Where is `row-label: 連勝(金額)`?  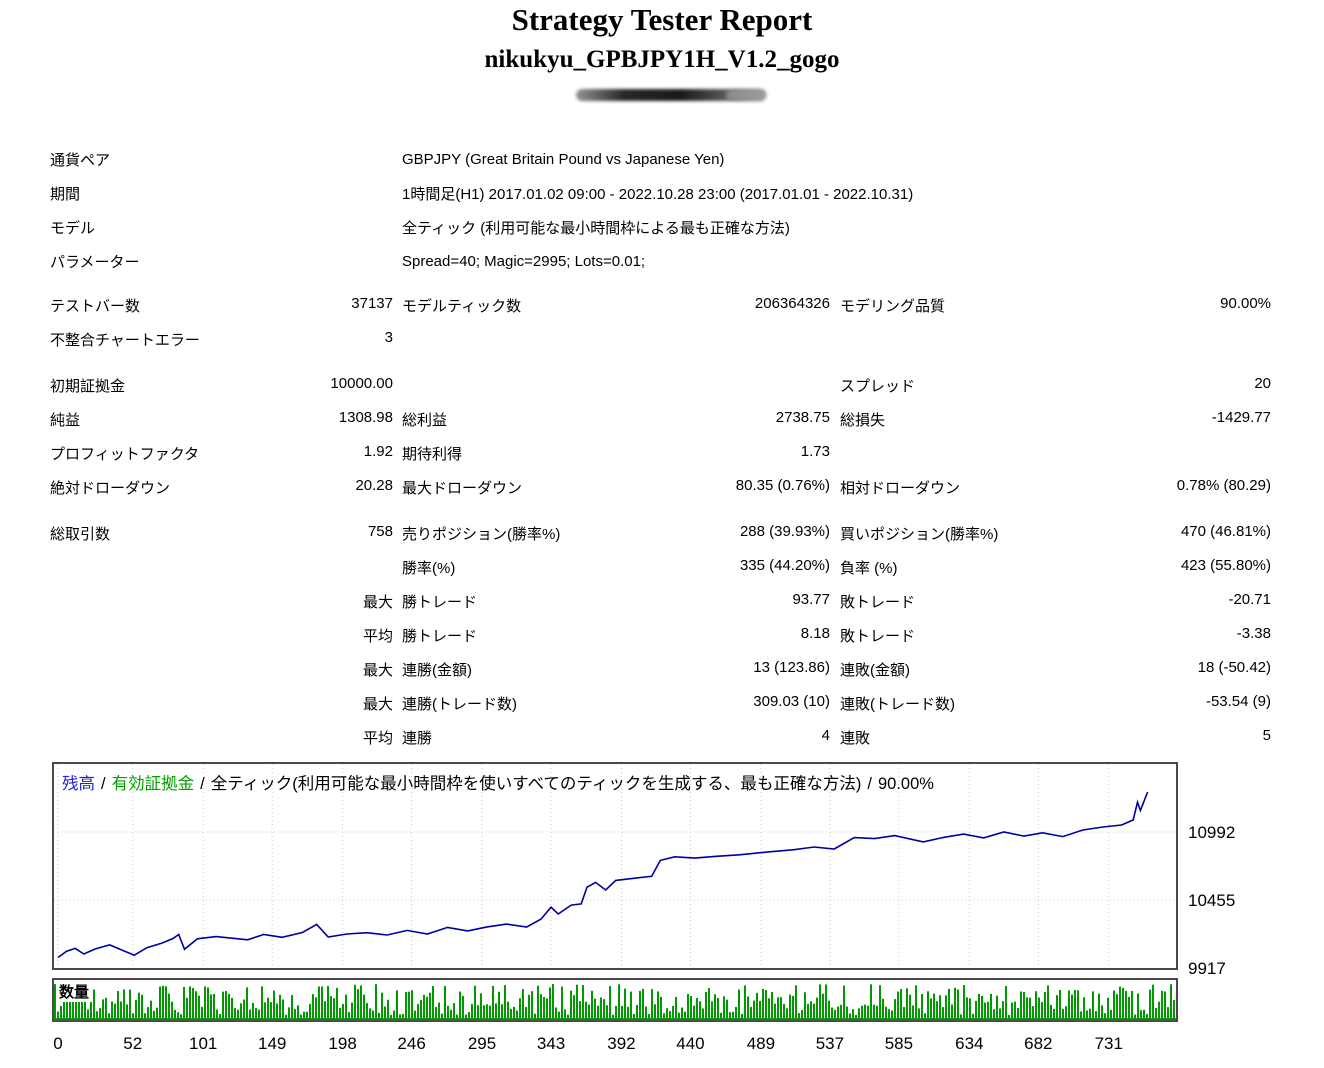
row-label: 連勝(金額) is located at coordinates (437, 670).